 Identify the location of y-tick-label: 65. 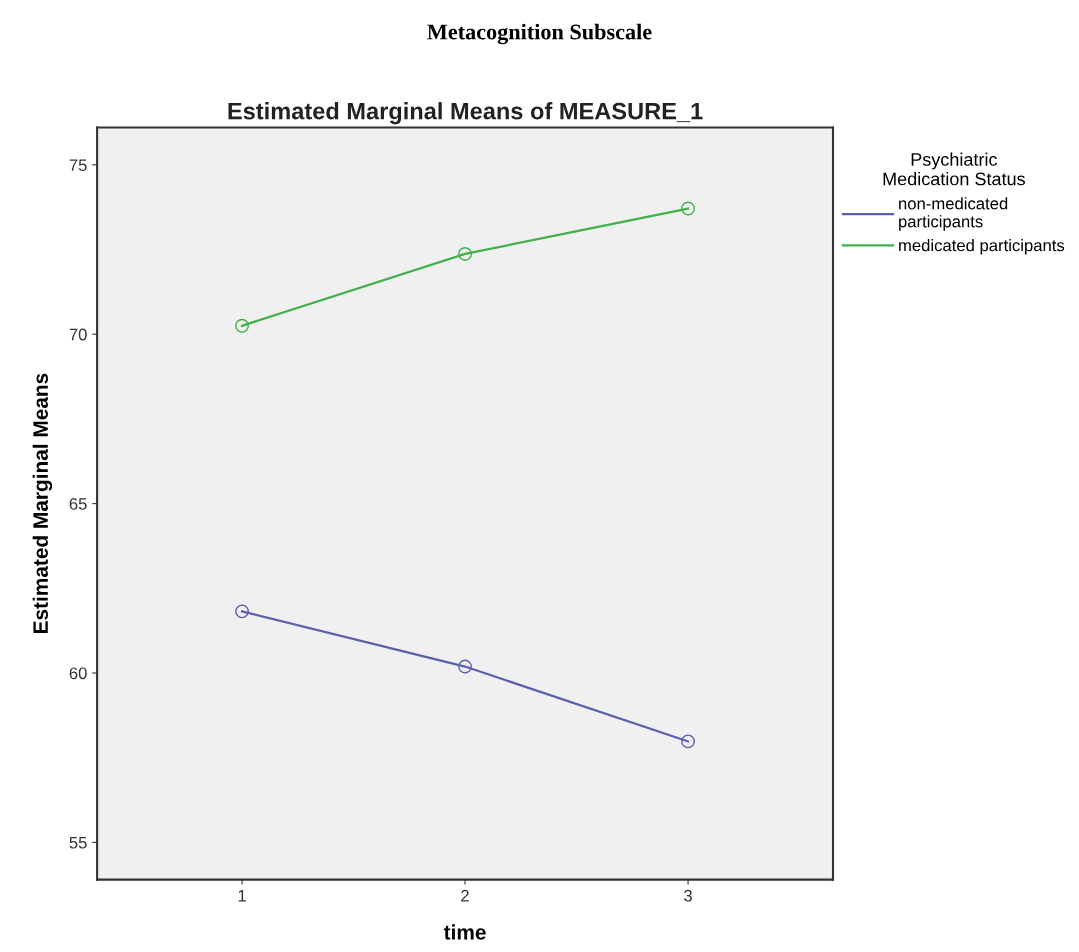
(78, 504).